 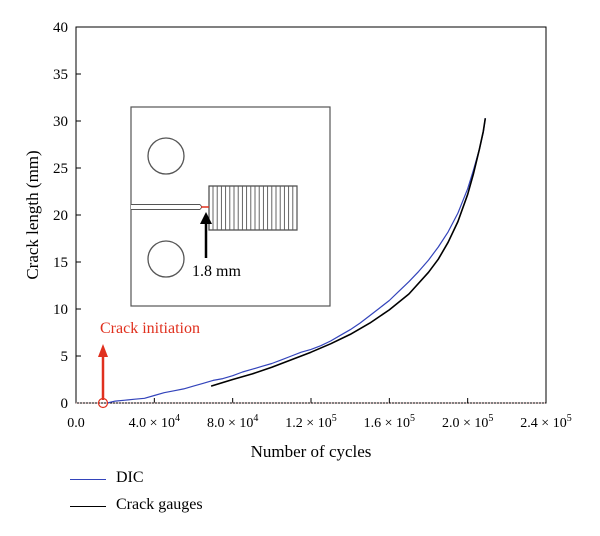 I want to click on legend-label-crack-gauges: Crack gauges, so click(x=159, y=504).